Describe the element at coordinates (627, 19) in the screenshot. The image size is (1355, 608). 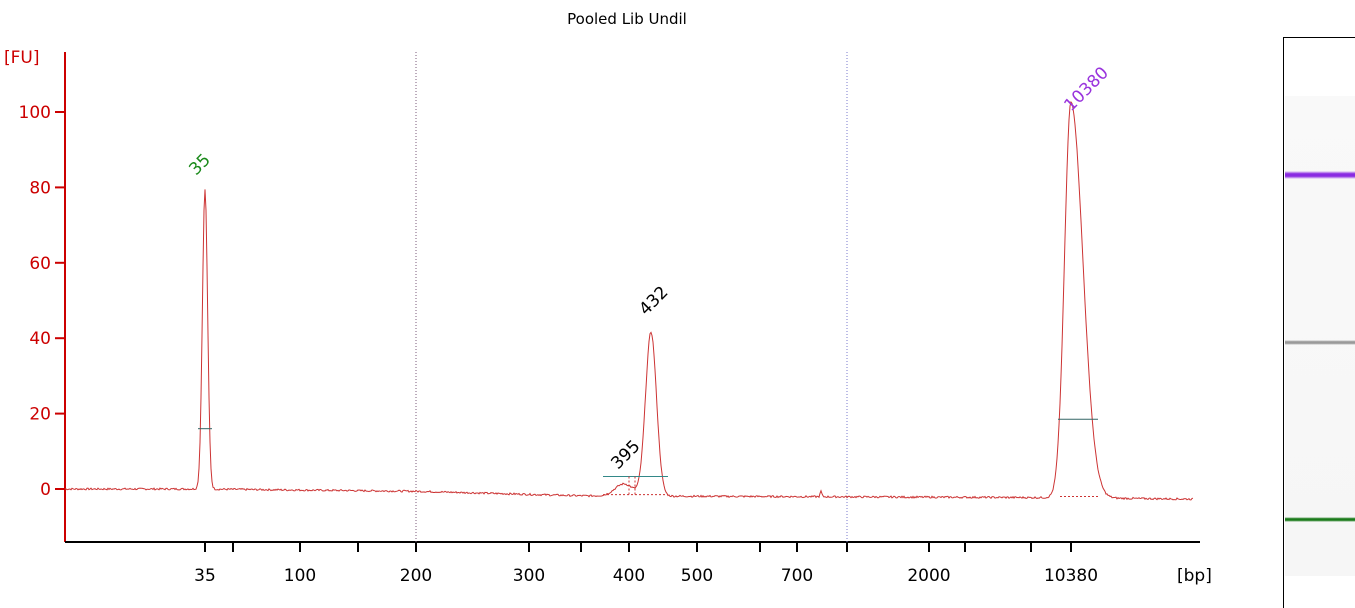
I see `chart-title: Pooled Lib Undil` at that location.